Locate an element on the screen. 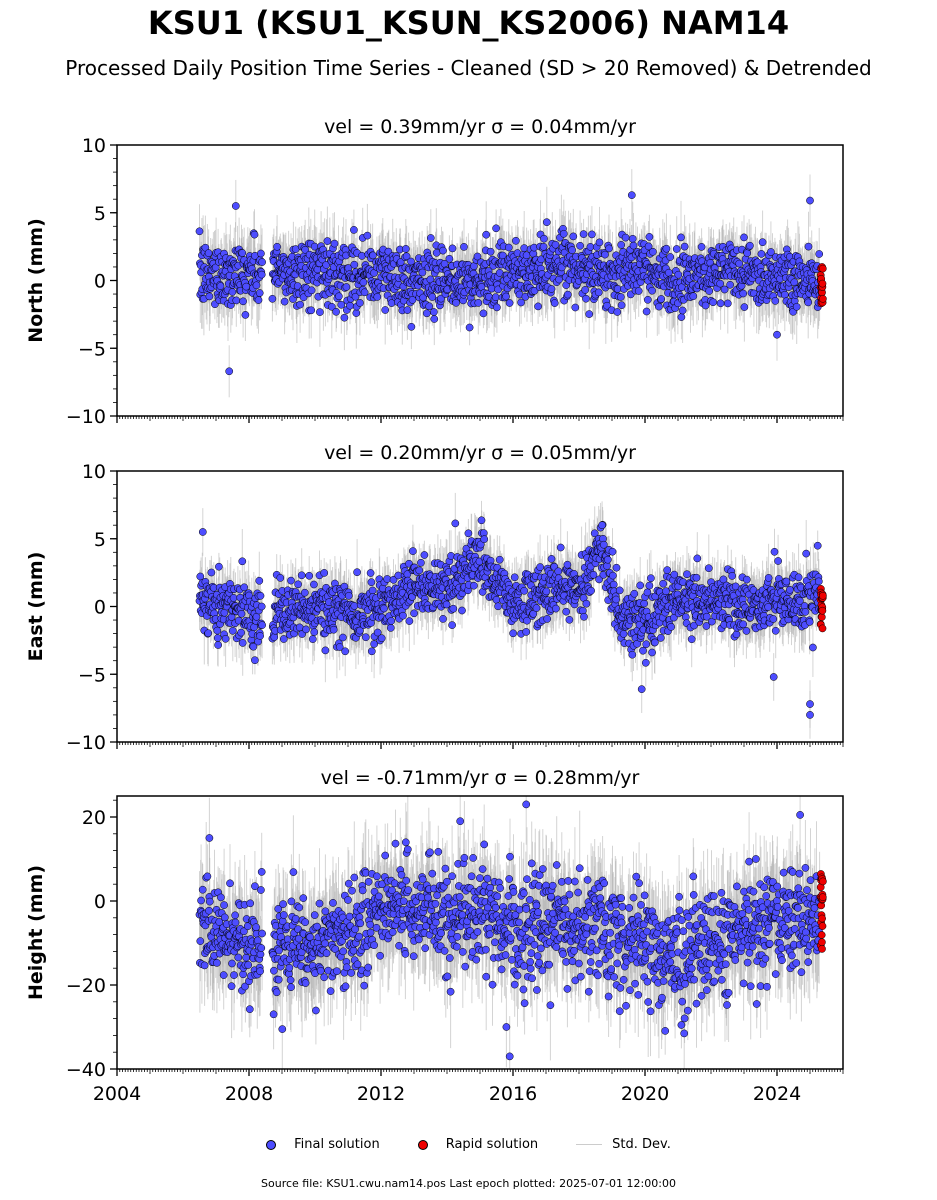 The image size is (937, 1200). final-solution-points is located at coordinates (509, 617).